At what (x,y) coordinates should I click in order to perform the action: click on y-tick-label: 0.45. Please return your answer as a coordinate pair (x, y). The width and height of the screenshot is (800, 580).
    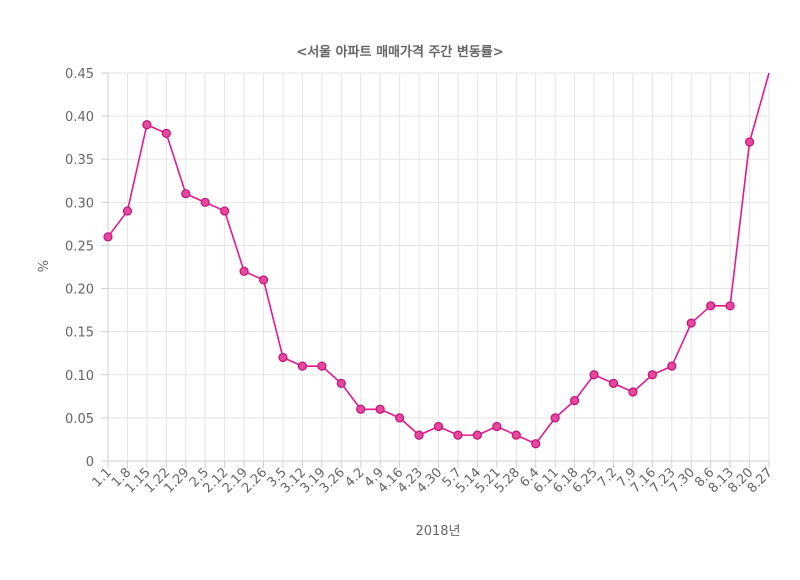
    Looking at the image, I should click on (79, 74).